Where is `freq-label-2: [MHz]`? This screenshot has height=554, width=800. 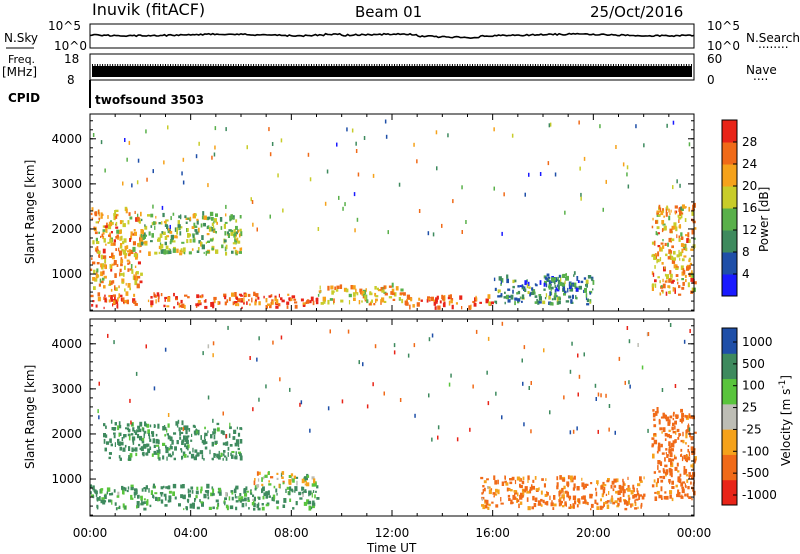
freq-label-2: [MHz] is located at coordinates (19, 72).